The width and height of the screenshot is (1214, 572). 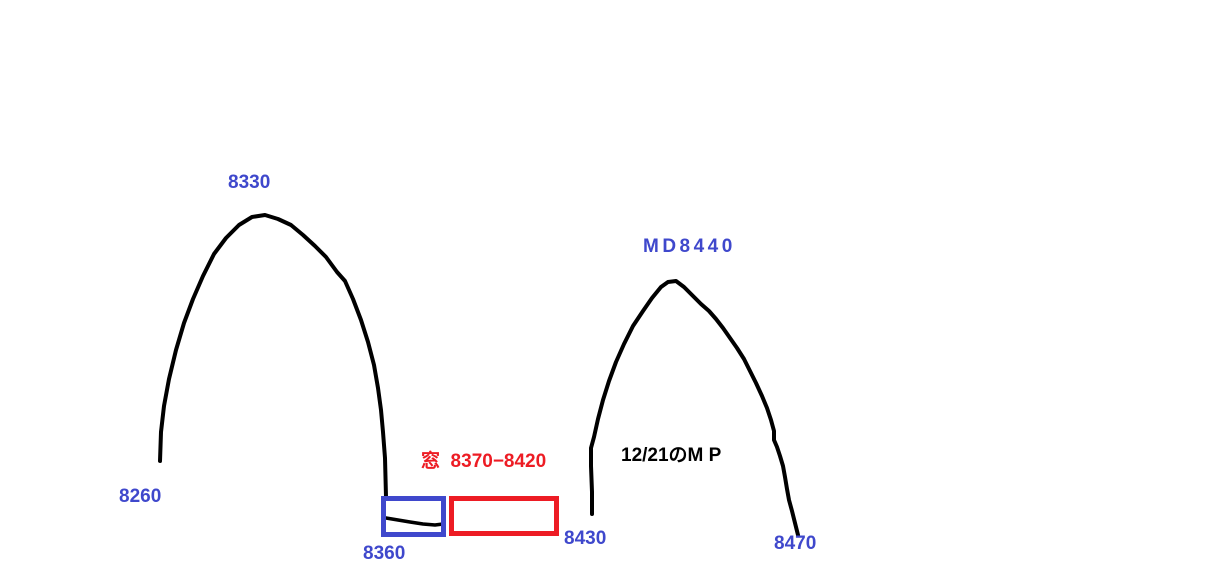 I want to click on right-dome-curve, so click(x=694, y=408).